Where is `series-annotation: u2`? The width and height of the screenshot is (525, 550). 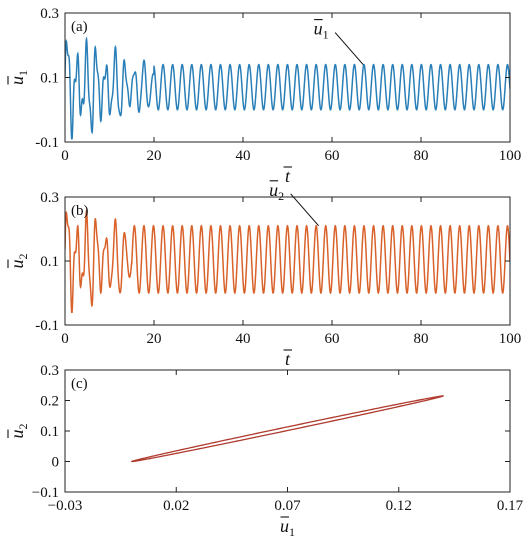
series-annotation: u2 is located at coordinates (276, 191).